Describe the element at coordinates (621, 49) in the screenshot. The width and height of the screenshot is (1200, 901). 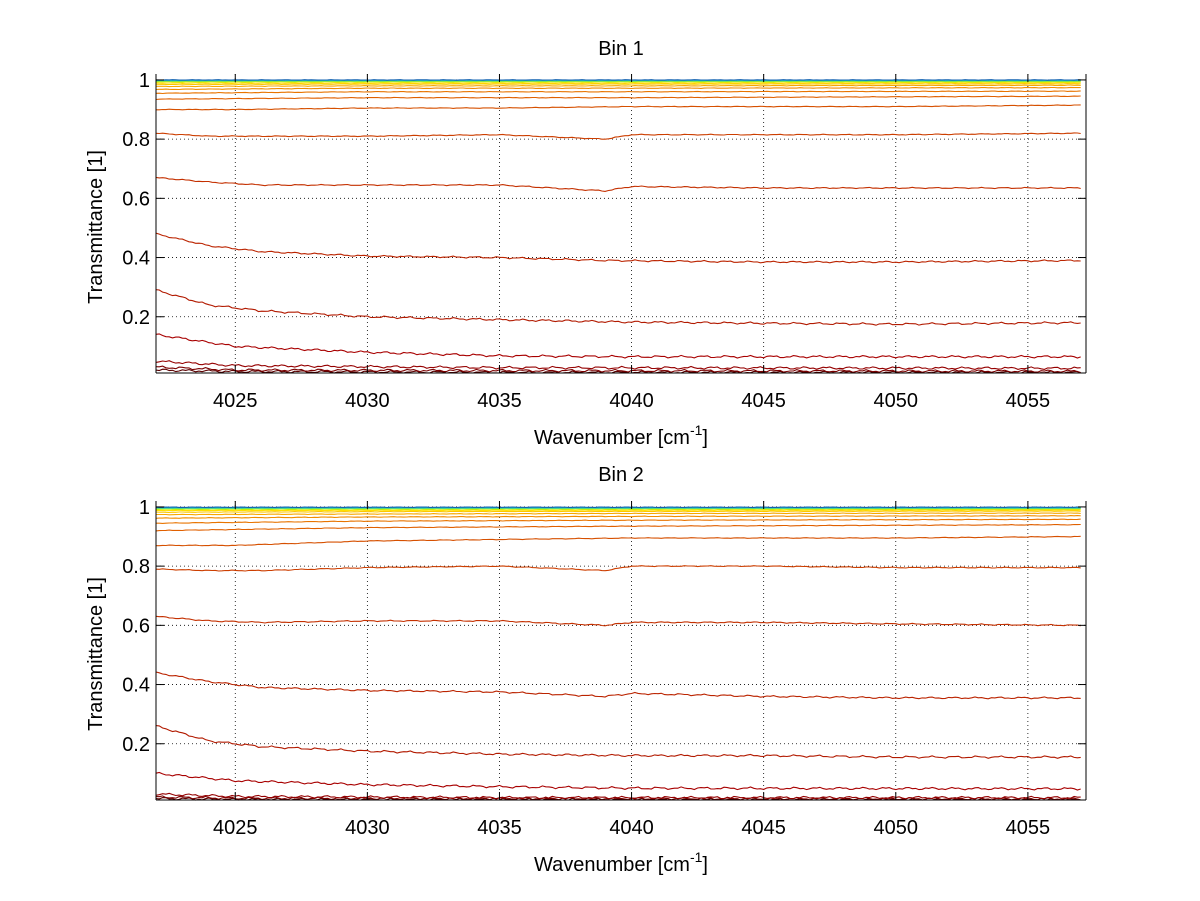
I see `chart-title: Bin 1` at that location.